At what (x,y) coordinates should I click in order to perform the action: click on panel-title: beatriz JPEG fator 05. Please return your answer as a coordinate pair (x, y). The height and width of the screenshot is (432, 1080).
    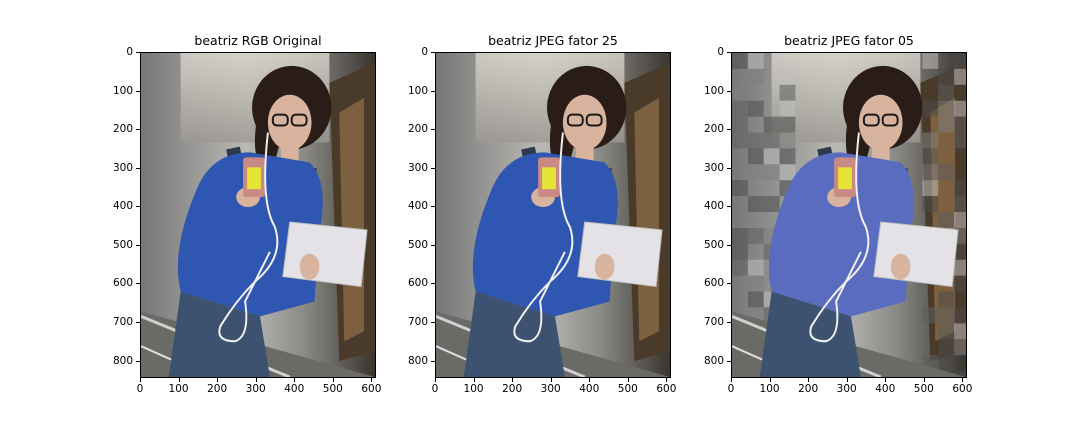
    Looking at the image, I should click on (849, 40).